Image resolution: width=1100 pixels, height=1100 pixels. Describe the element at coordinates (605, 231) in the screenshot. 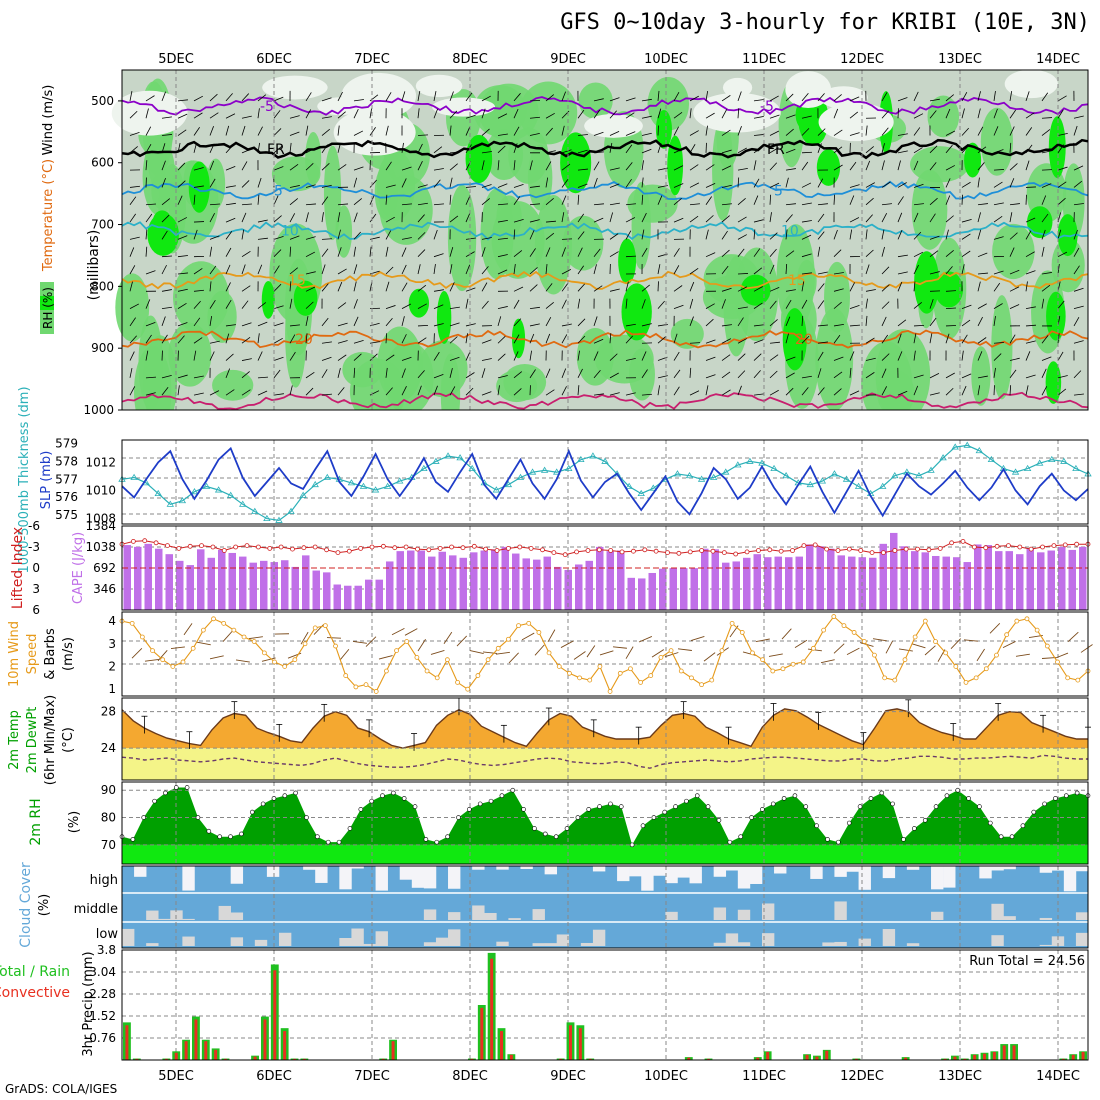

I see `isotherm-line` at that location.